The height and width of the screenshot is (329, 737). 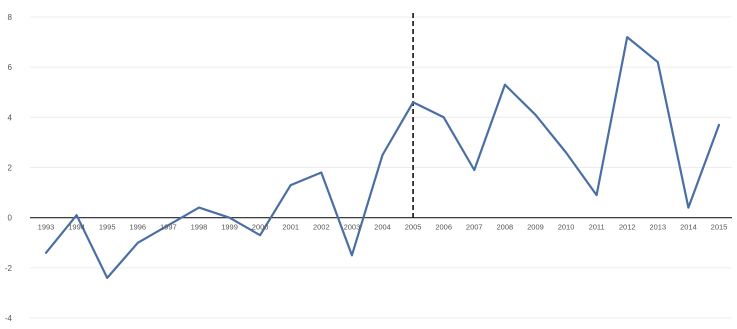 What do you see at coordinates (657, 227) in the screenshot?
I see `x-tick-label: 2013` at bounding box center [657, 227].